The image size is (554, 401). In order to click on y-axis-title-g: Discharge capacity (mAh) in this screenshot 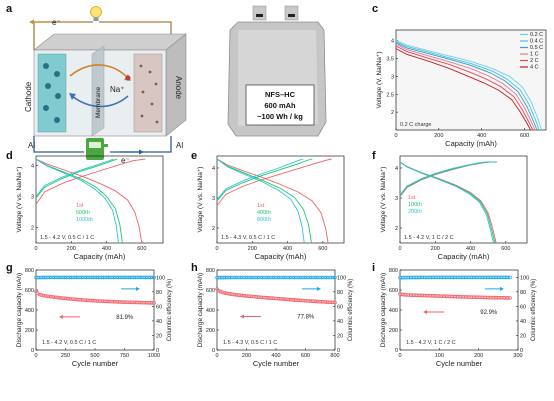, I will do `click(19, 310)`.